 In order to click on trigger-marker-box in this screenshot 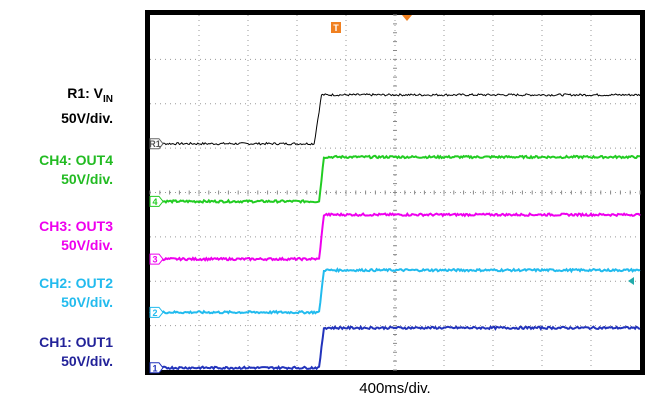, I will do `click(336, 27)`.